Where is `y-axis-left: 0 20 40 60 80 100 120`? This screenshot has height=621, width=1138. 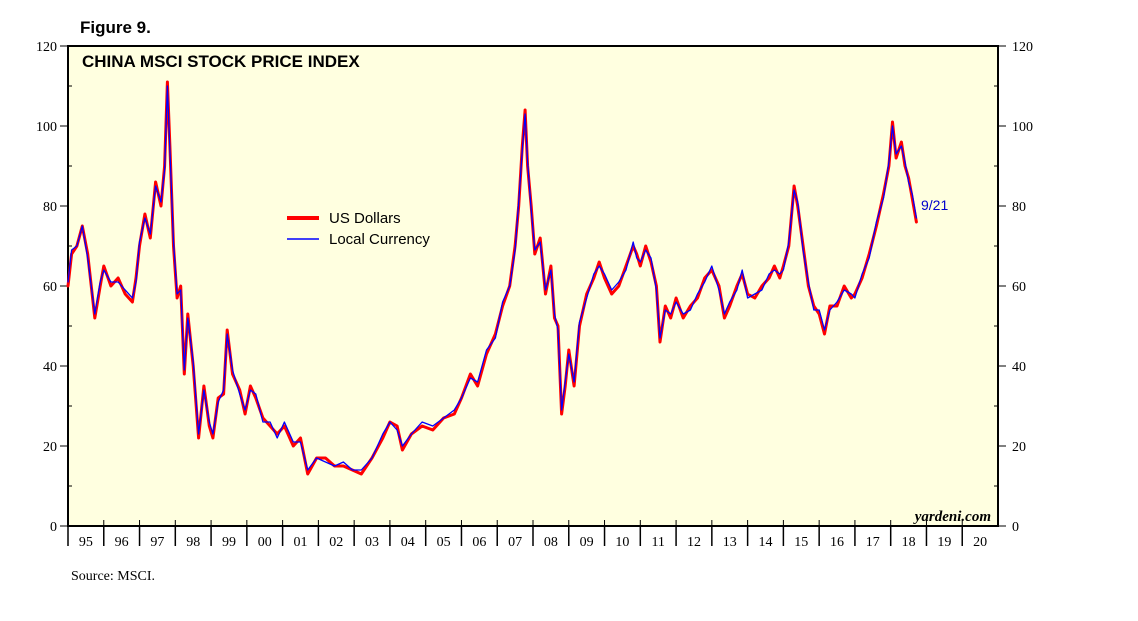 y-axis-left: 0 20 40 60 80 100 120 is located at coordinates (54, 287).